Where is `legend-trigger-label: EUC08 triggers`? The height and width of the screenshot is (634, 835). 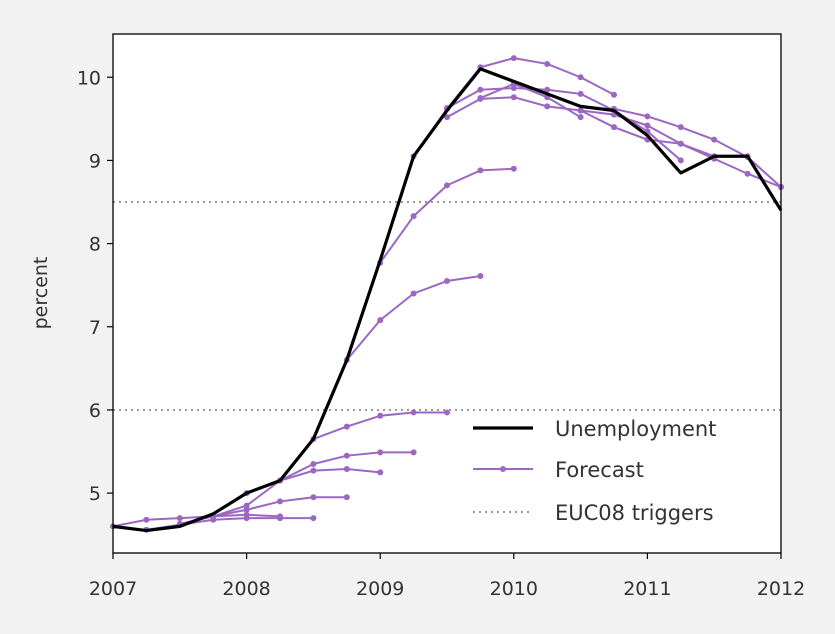 legend-trigger-label: EUC08 triggers is located at coordinates (634, 513).